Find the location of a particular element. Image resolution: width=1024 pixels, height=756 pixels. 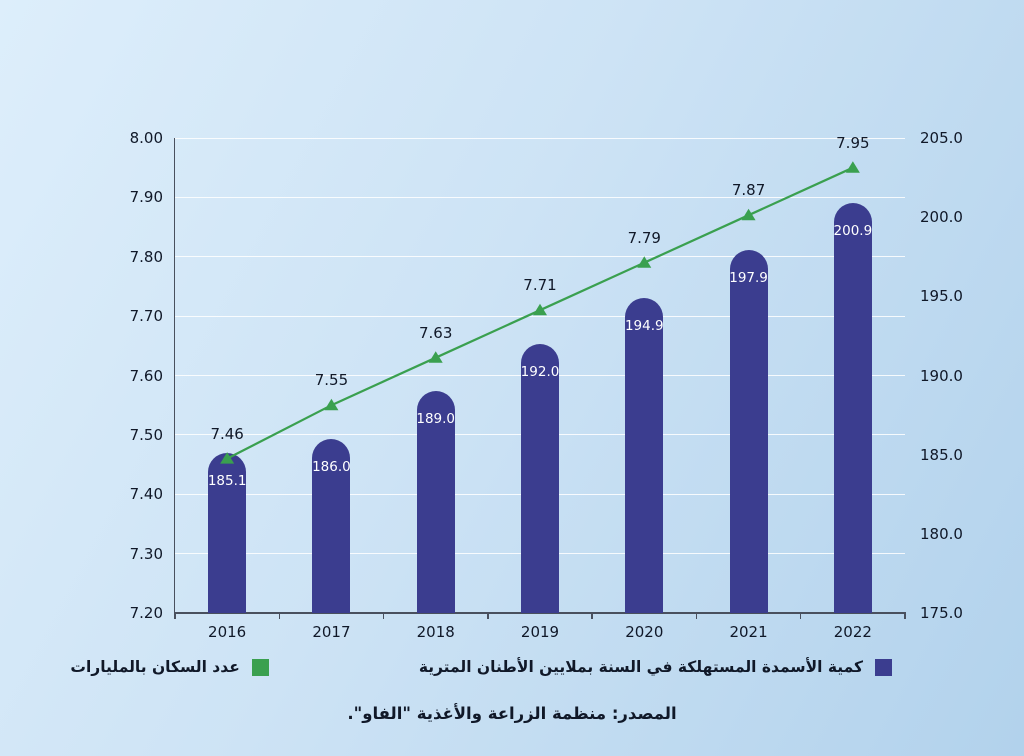

y-axis-label-right: 185.0 is located at coordinates (941, 454).